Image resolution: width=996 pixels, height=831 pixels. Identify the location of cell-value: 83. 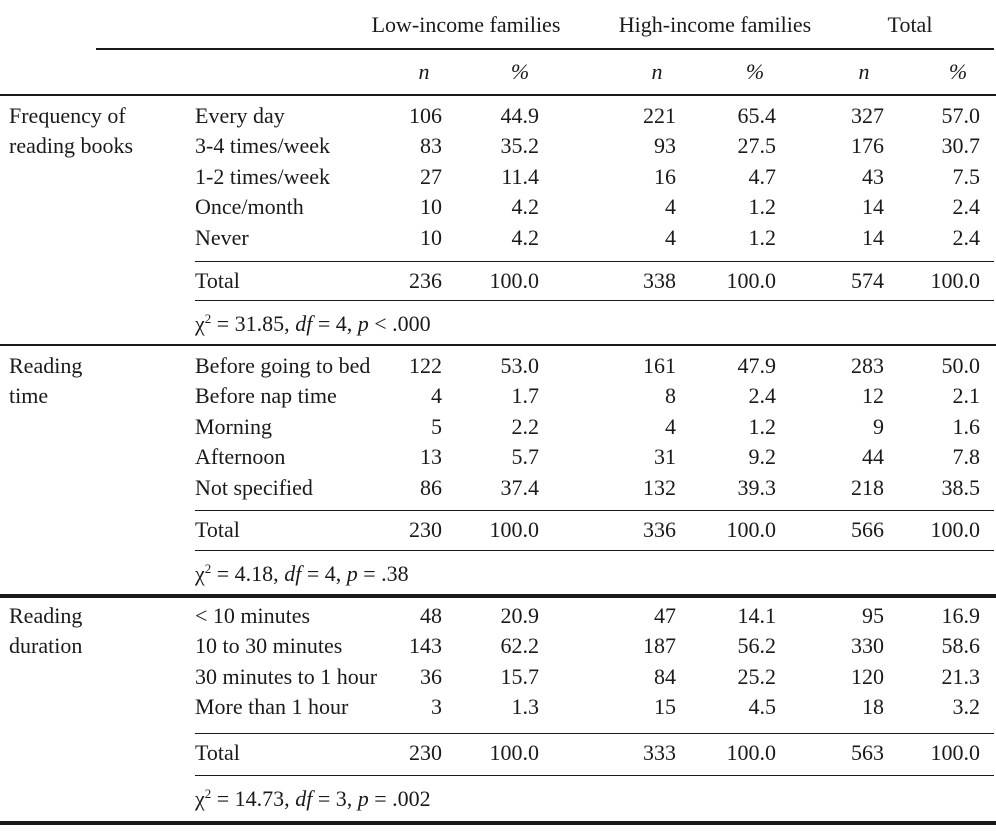
(431, 146).